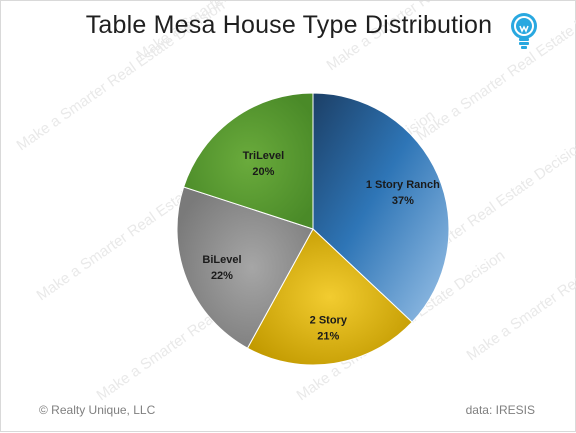 Image resolution: width=576 pixels, height=433 pixels. What do you see at coordinates (329, 321) in the screenshot?
I see `slice-label-2-story: 2 Story` at bounding box center [329, 321].